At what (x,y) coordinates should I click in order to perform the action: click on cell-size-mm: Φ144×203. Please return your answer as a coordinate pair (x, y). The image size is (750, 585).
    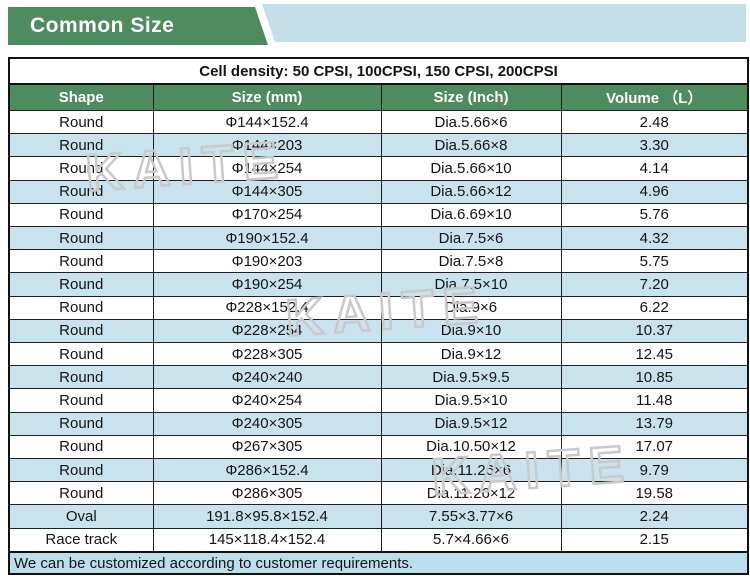
    Looking at the image, I should click on (267, 145).